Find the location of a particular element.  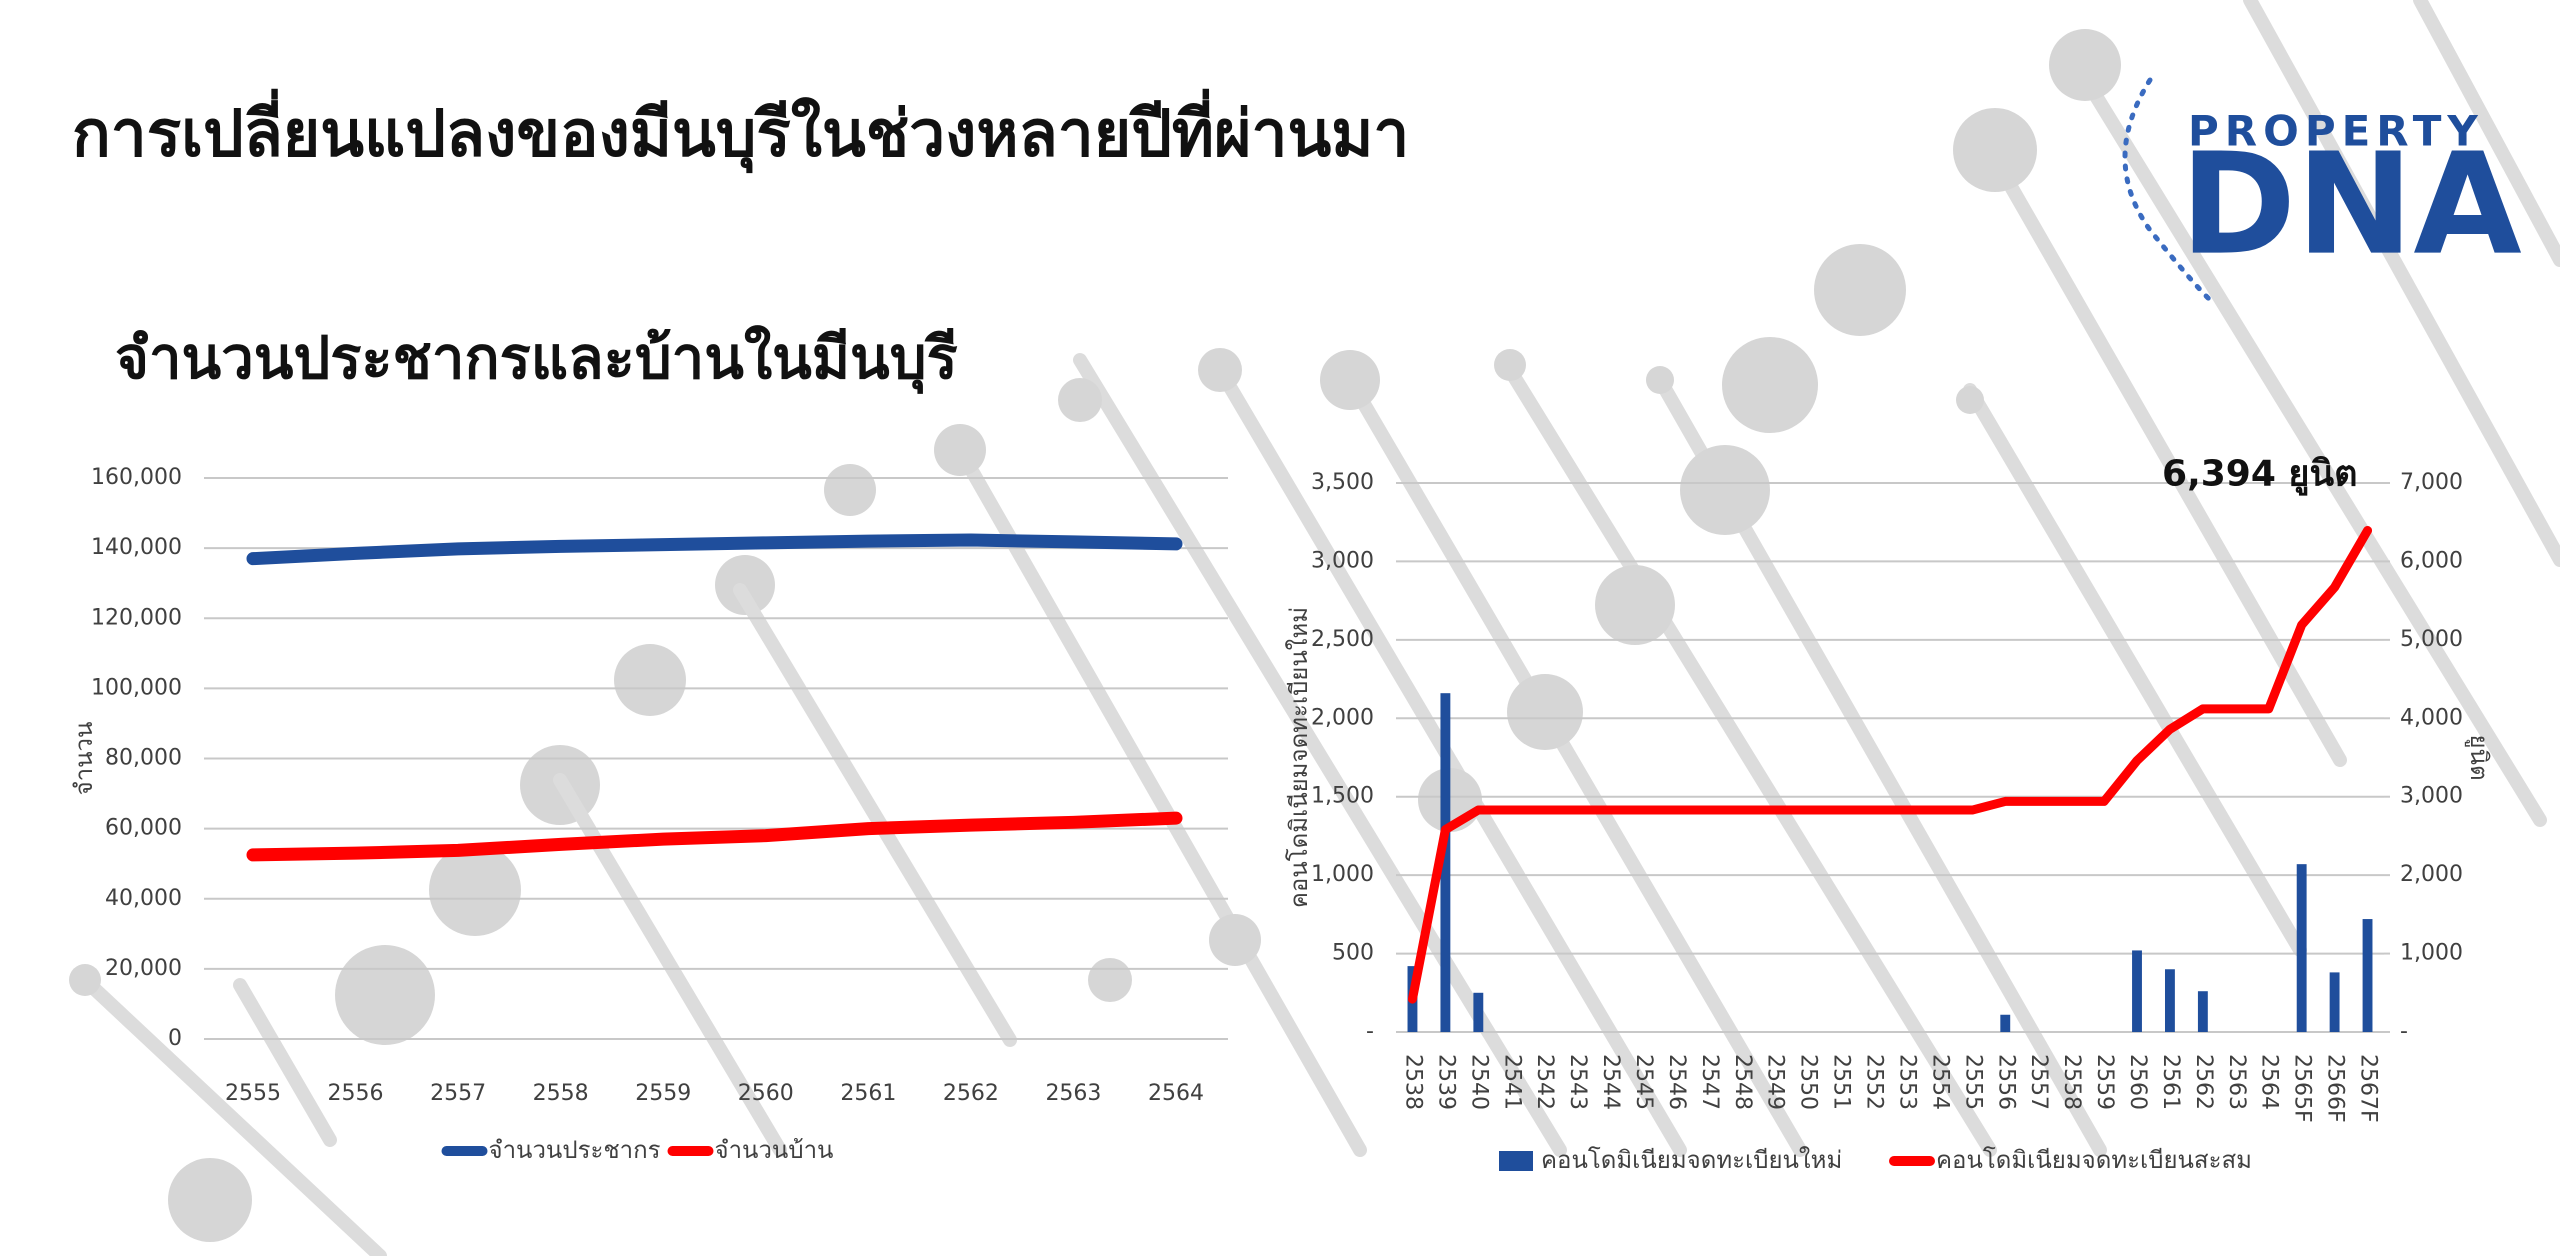

y2-tick-label: 3,000 is located at coordinates (2431, 796).